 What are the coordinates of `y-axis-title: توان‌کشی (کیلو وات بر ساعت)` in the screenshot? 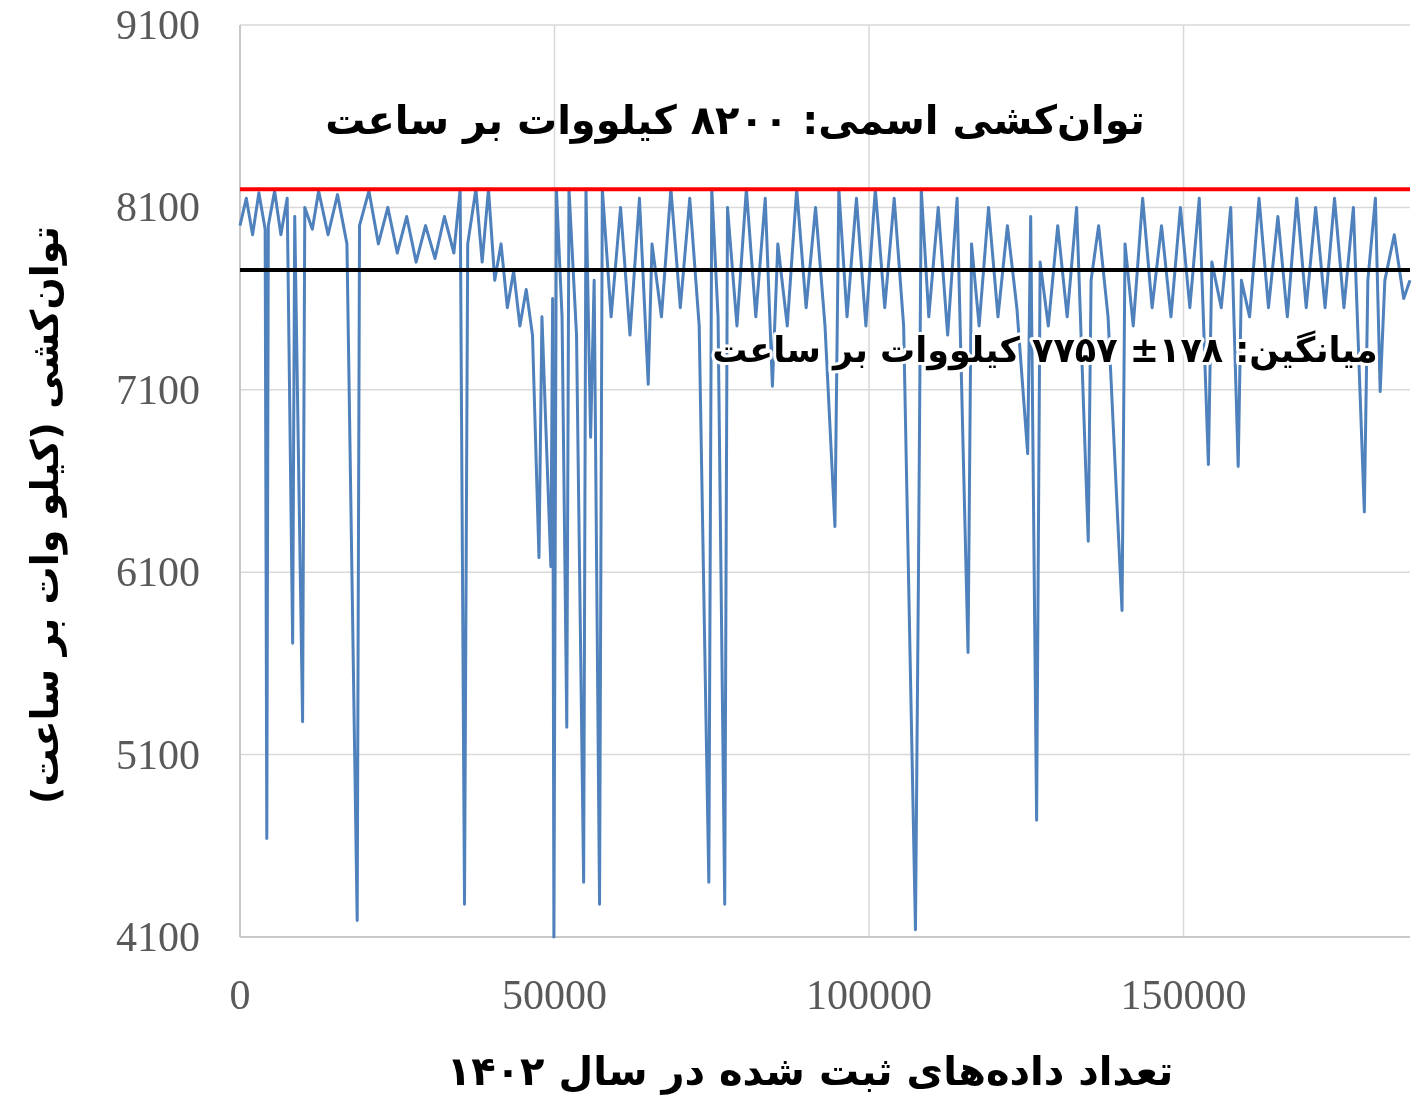 It's located at (45, 515).